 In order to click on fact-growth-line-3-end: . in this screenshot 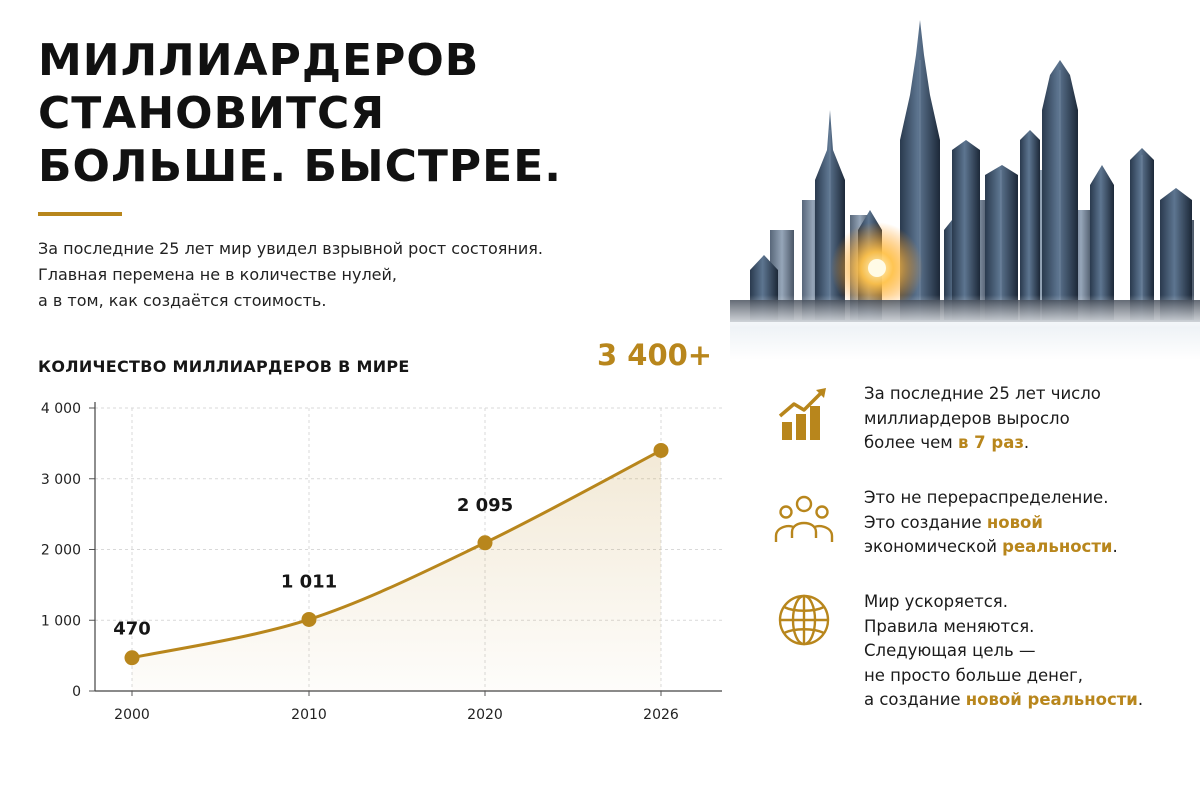, I will do `click(1026, 442)`.